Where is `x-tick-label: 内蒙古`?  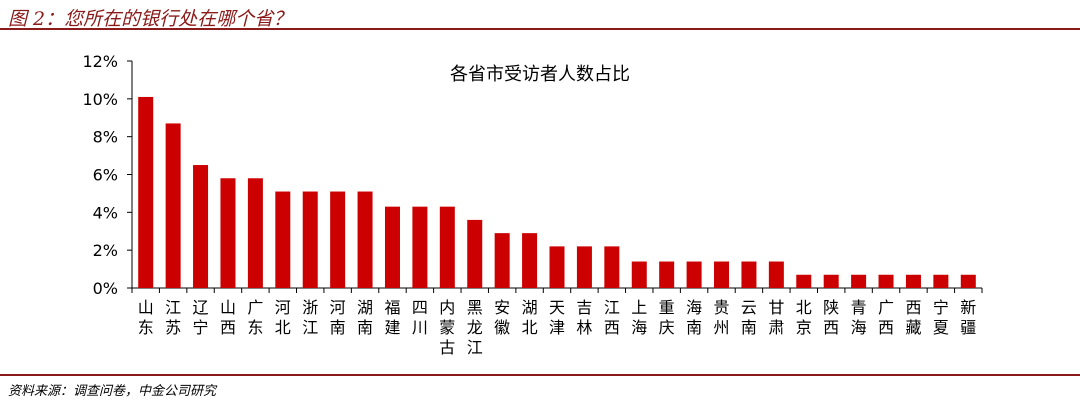
x-tick-label: 内蒙古 is located at coordinates (447, 327).